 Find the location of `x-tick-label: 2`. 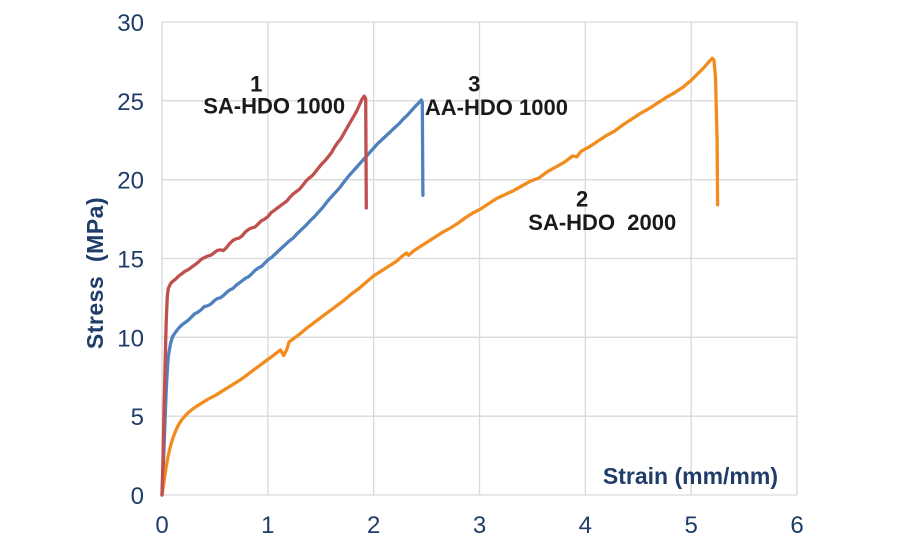

x-tick-label: 2 is located at coordinates (373, 525).